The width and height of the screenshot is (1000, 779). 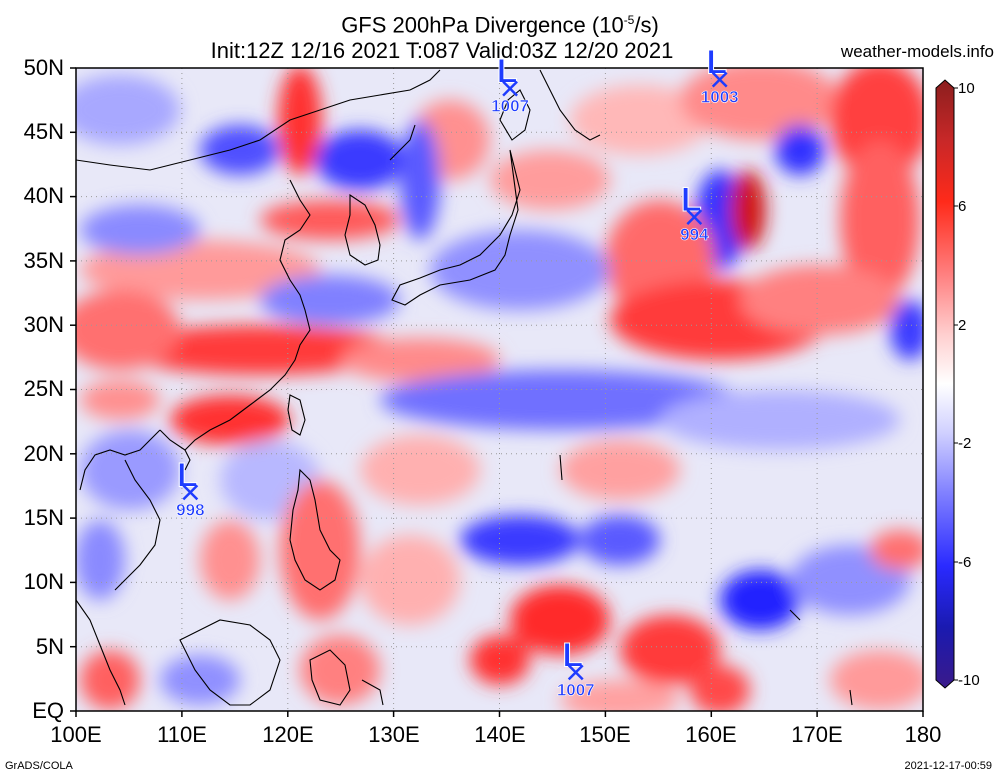 What do you see at coordinates (43, 453) in the screenshot?
I see `lat-label: 20N` at bounding box center [43, 453].